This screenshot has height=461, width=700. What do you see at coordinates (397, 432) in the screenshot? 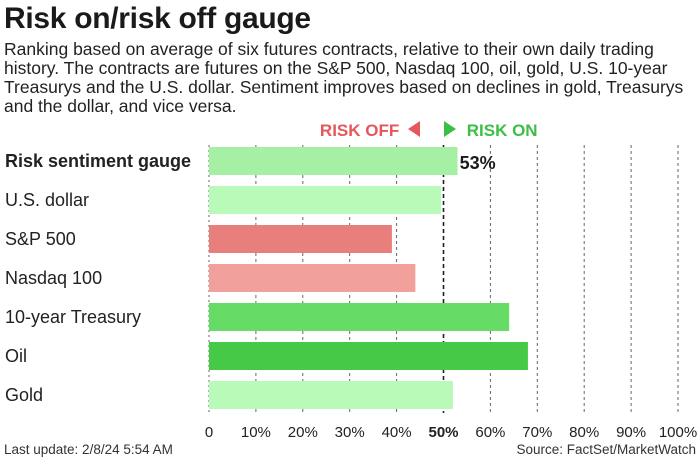
I see `x-tick-label: 40%` at bounding box center [397, 432].